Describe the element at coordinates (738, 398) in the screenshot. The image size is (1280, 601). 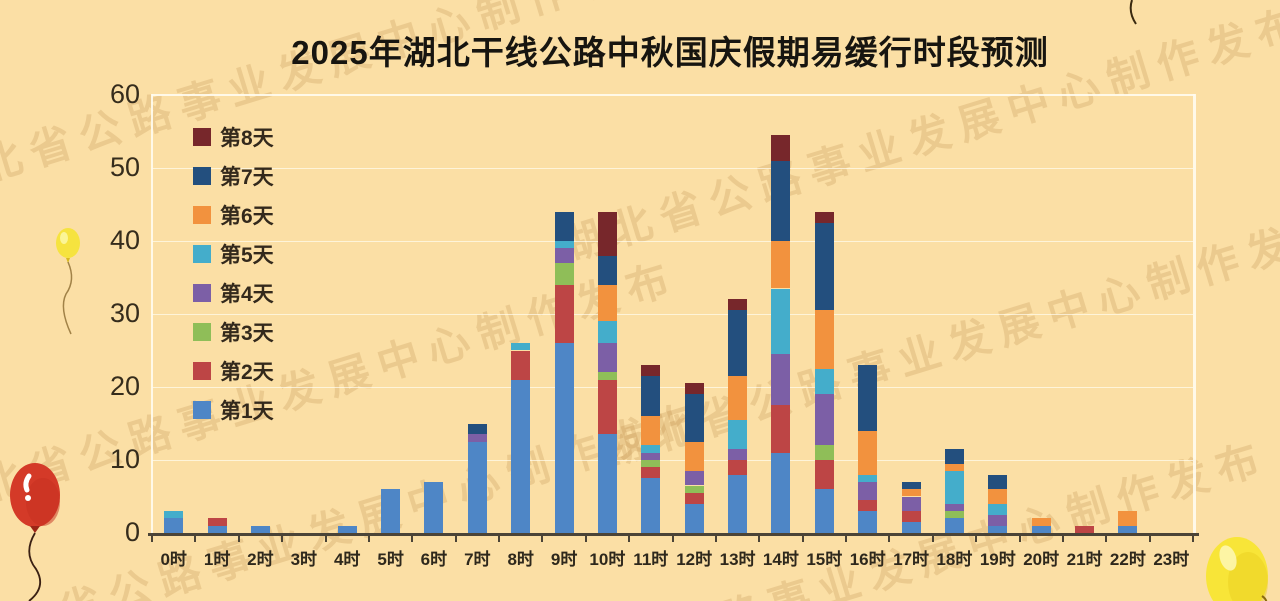
I see `bar-13时-第6天` at that location.